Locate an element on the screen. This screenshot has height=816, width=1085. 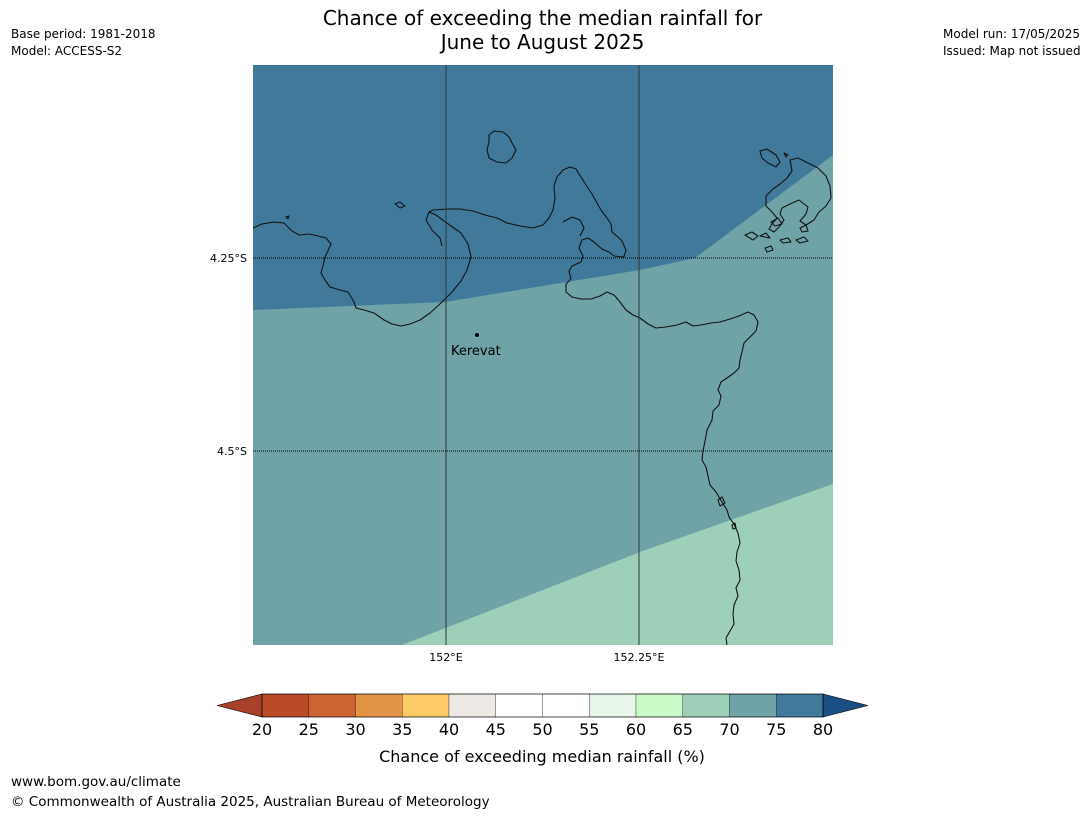
lat-label-4-25: 4.25°S is located at coordinates (228, 258).